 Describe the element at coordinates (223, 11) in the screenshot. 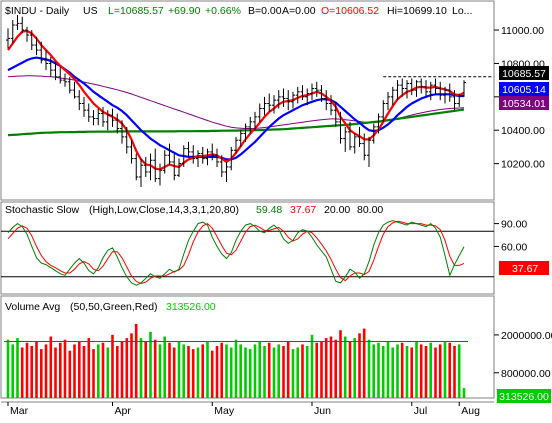

I see `change-pct-readout: +0.66%` at that location.